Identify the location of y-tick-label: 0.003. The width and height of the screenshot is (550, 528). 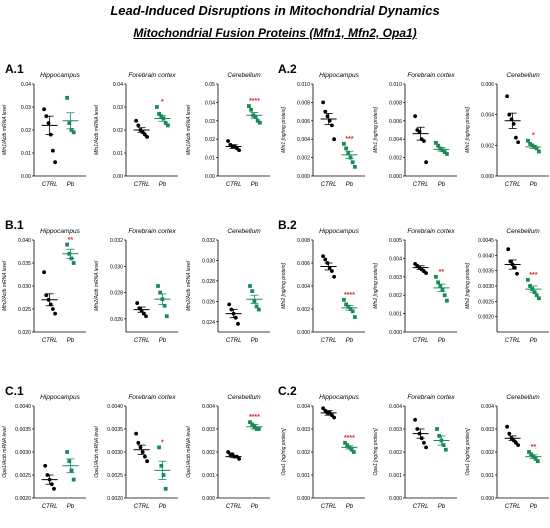
(395, 278).